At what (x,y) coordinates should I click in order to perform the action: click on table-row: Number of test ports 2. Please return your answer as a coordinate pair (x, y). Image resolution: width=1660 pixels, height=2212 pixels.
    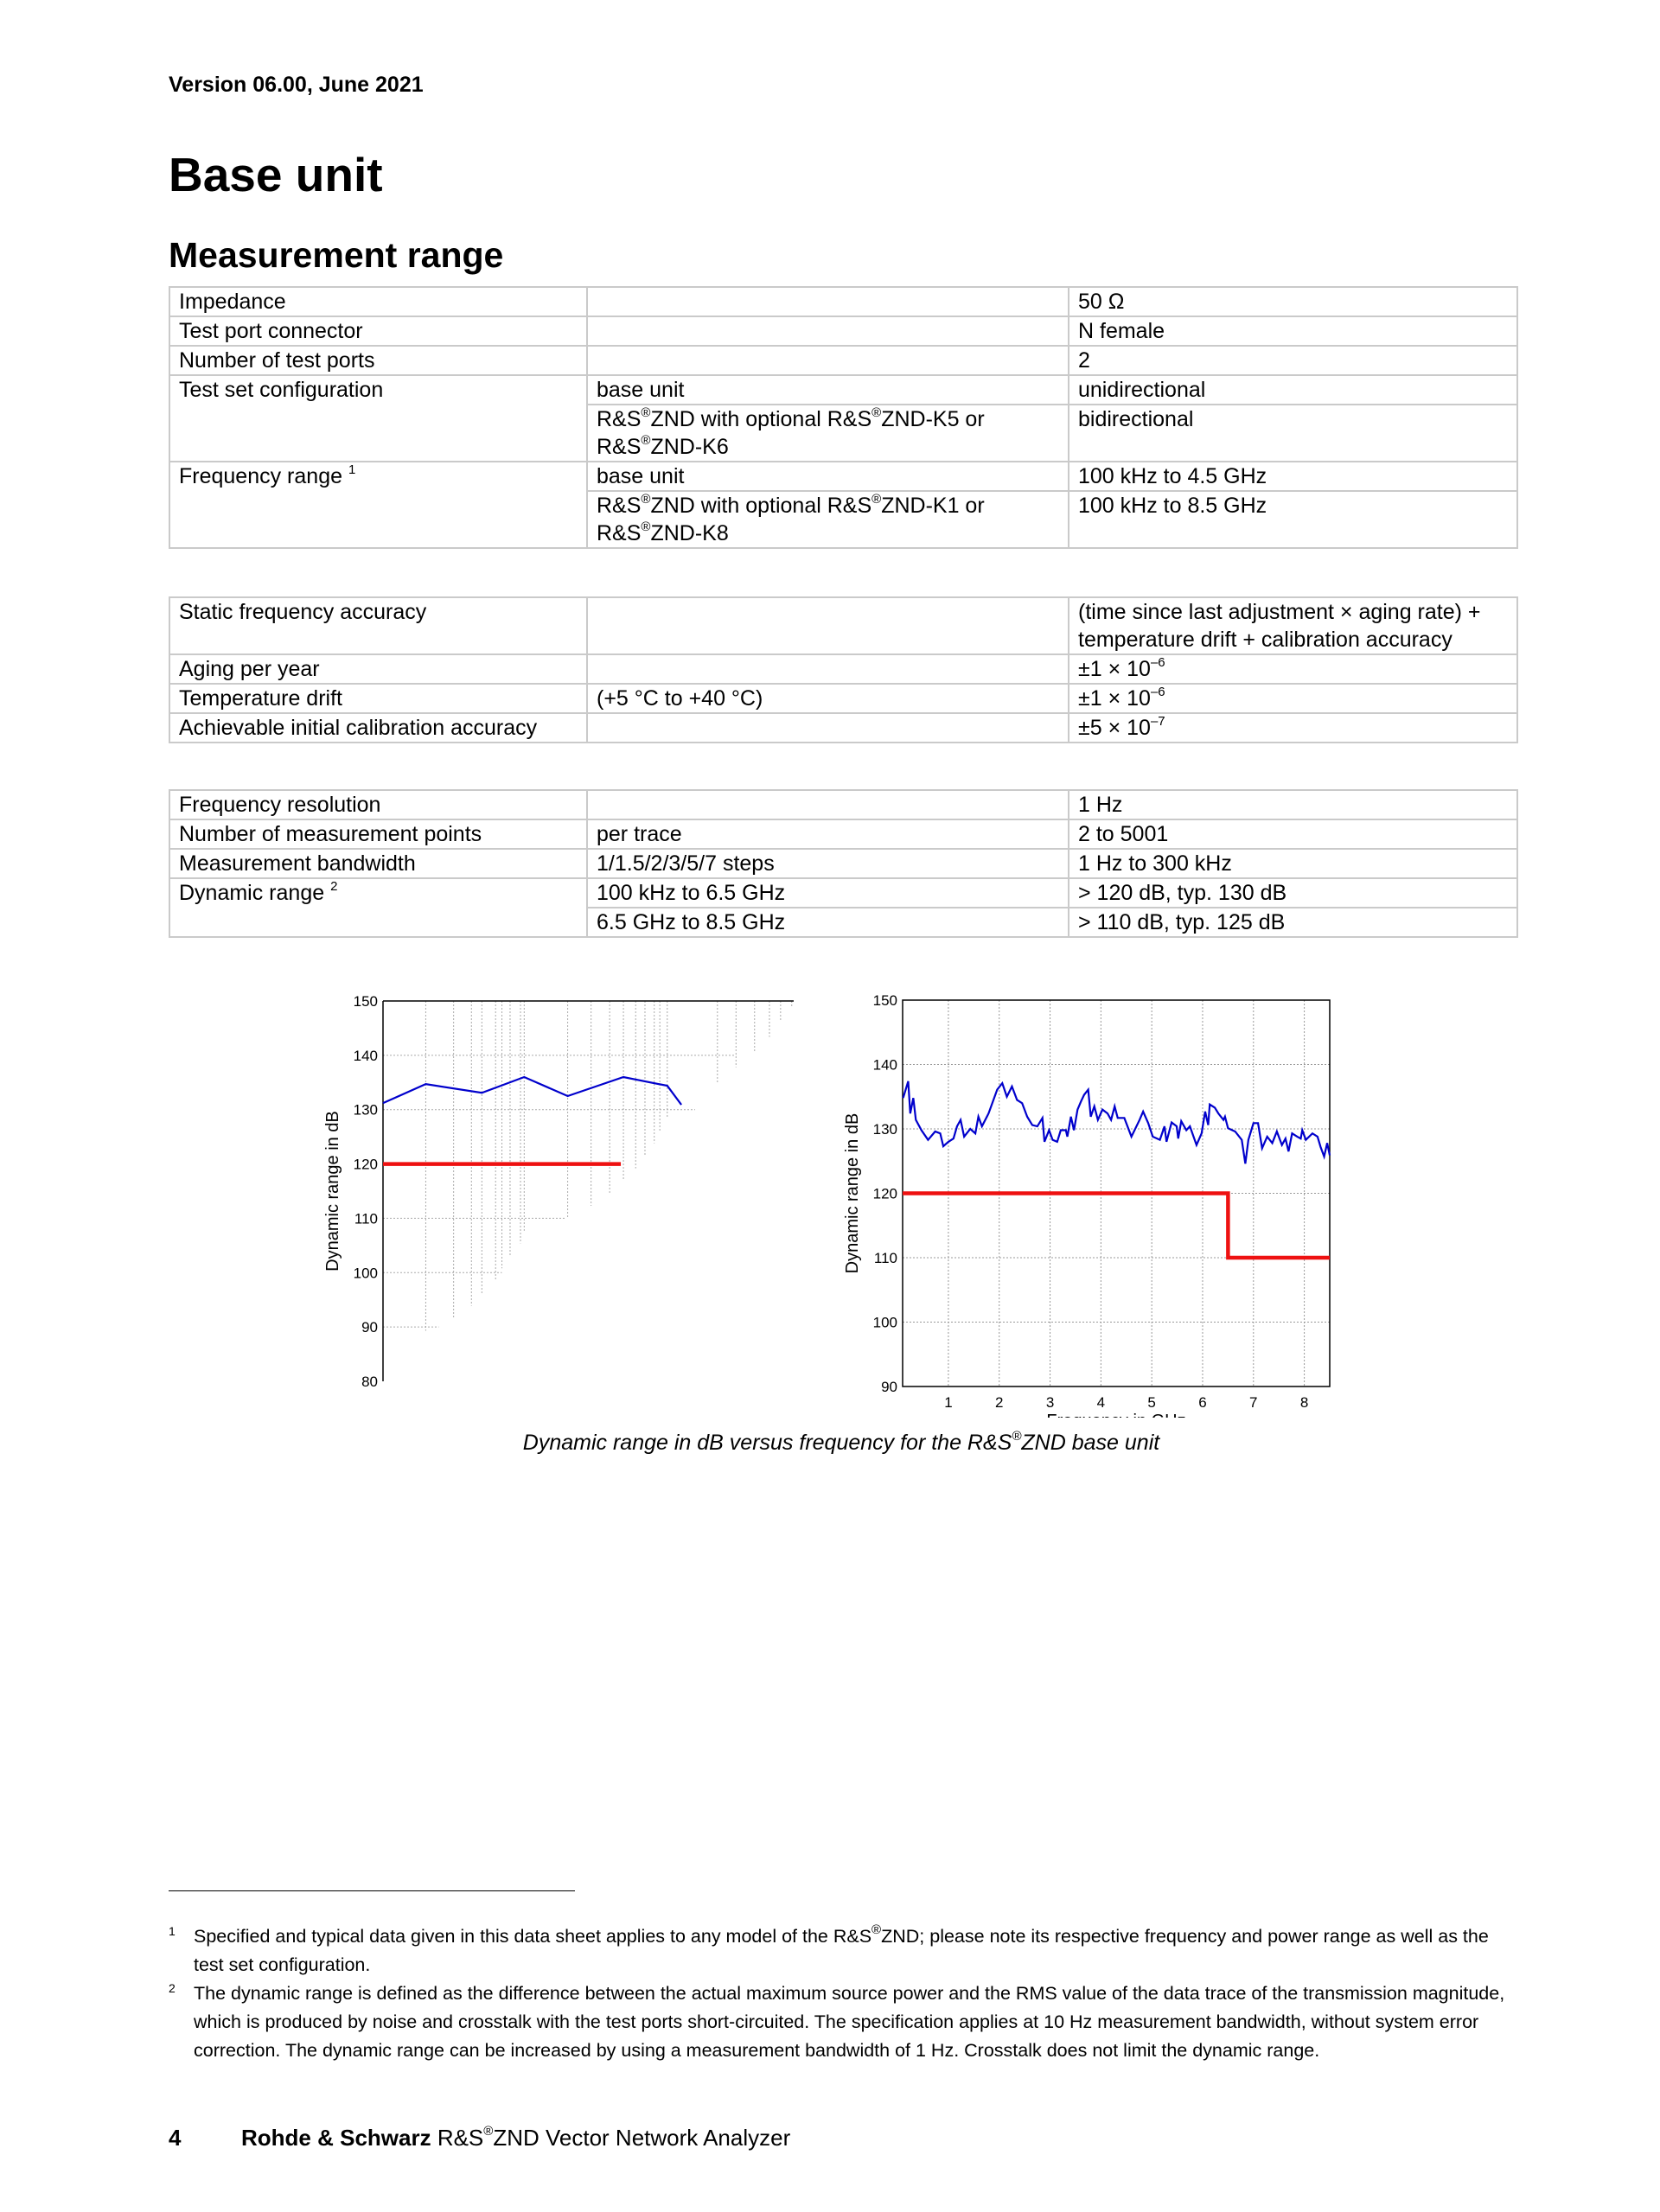
    Looking at the image, I should click on (843, 361).